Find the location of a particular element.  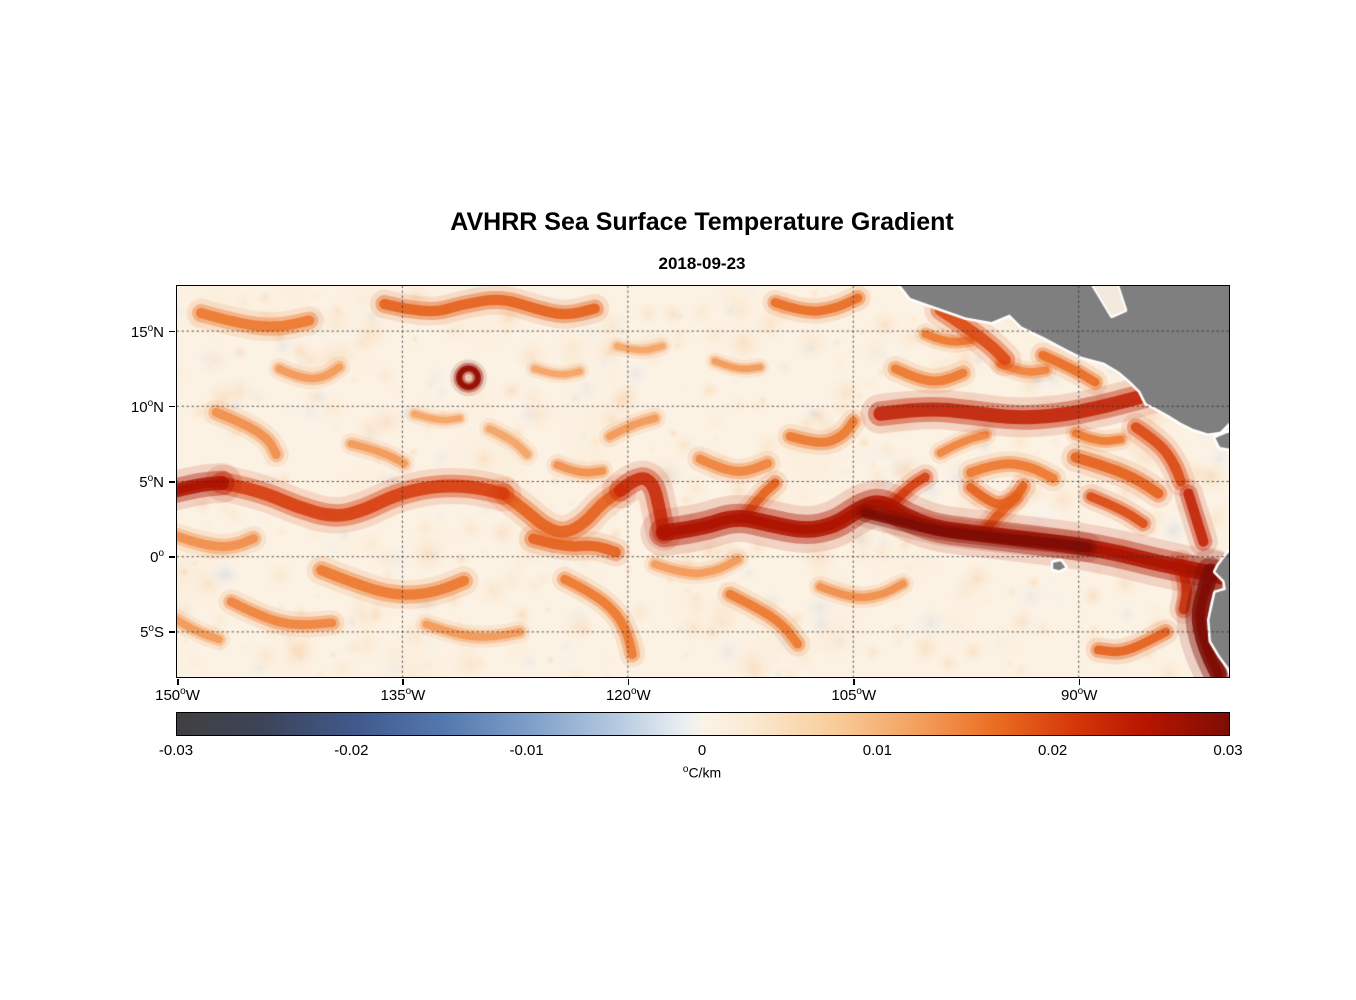

y-tick-label: 5oN is located at coordinates (151, 482).